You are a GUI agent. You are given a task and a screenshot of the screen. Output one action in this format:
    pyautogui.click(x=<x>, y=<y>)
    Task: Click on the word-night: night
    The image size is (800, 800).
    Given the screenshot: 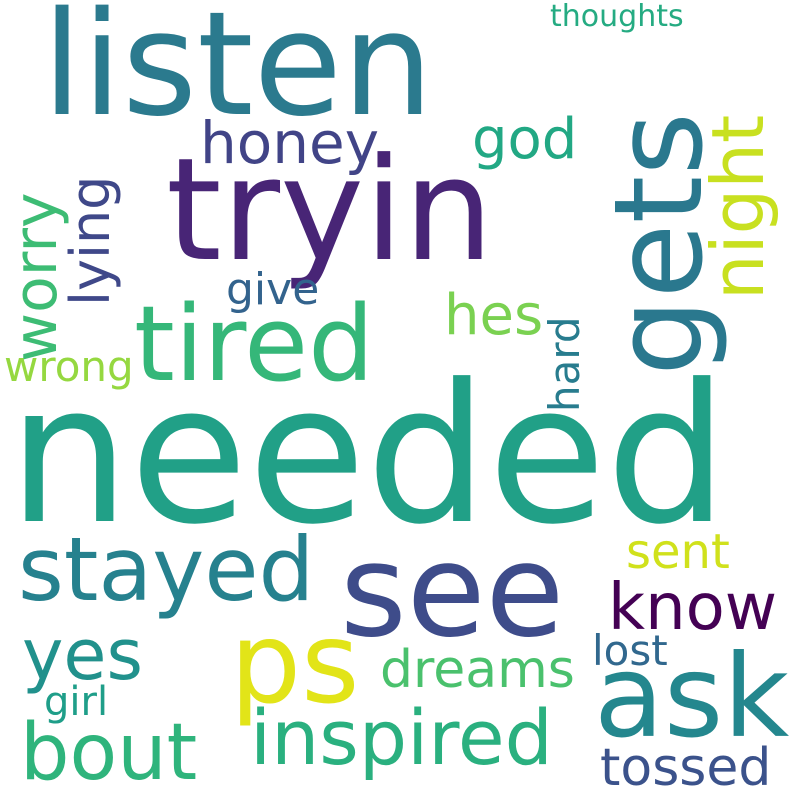 What is the action you would take?
    pyautogui.click(x=738, y=207)
    